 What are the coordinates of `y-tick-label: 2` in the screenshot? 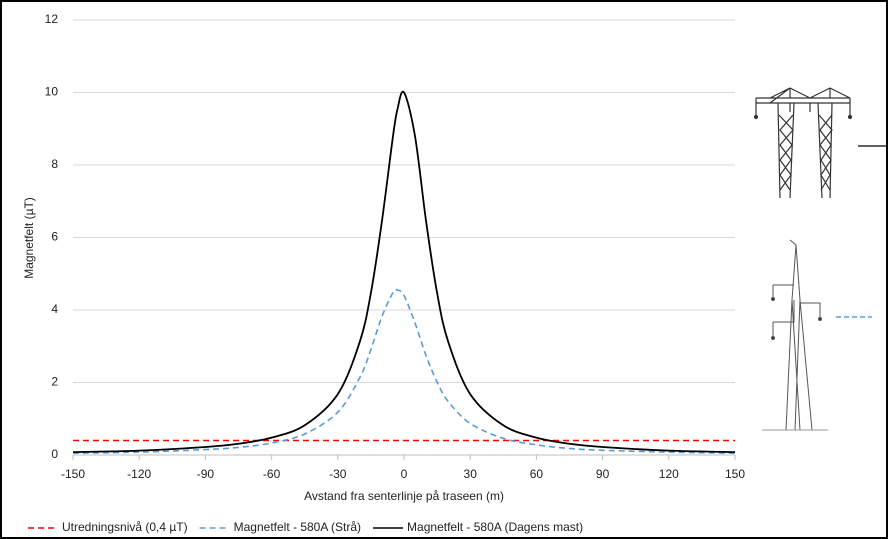 It's located at (54, 382).